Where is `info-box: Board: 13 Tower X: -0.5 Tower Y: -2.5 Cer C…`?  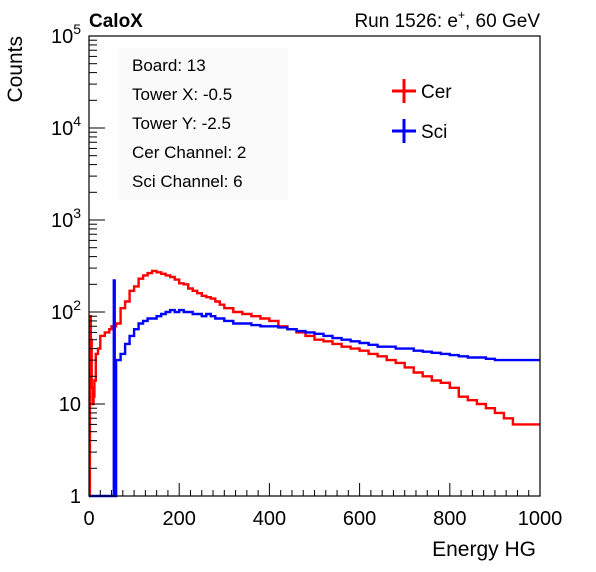 info-box: Board: 13 Tower X: -0.5 Tower Y: -2.5 Cer C… is located at coordinates (189, 123).